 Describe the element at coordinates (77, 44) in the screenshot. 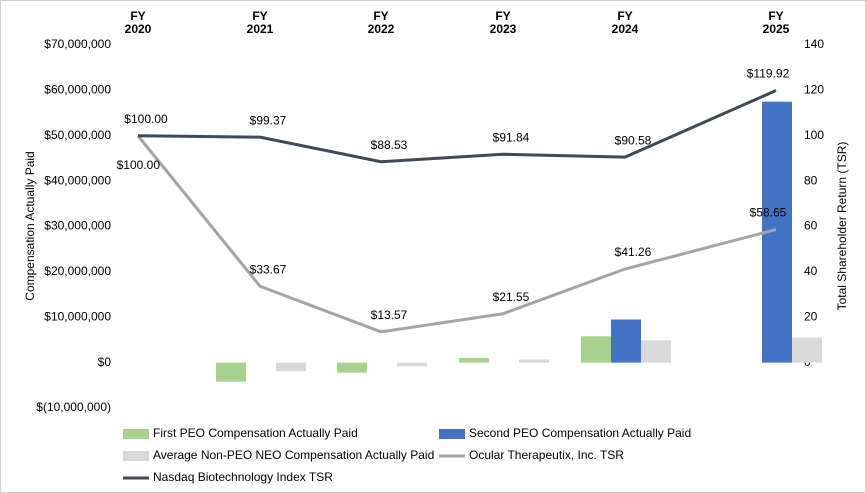

I see `y-tick-label: $70,000,000` at that location.